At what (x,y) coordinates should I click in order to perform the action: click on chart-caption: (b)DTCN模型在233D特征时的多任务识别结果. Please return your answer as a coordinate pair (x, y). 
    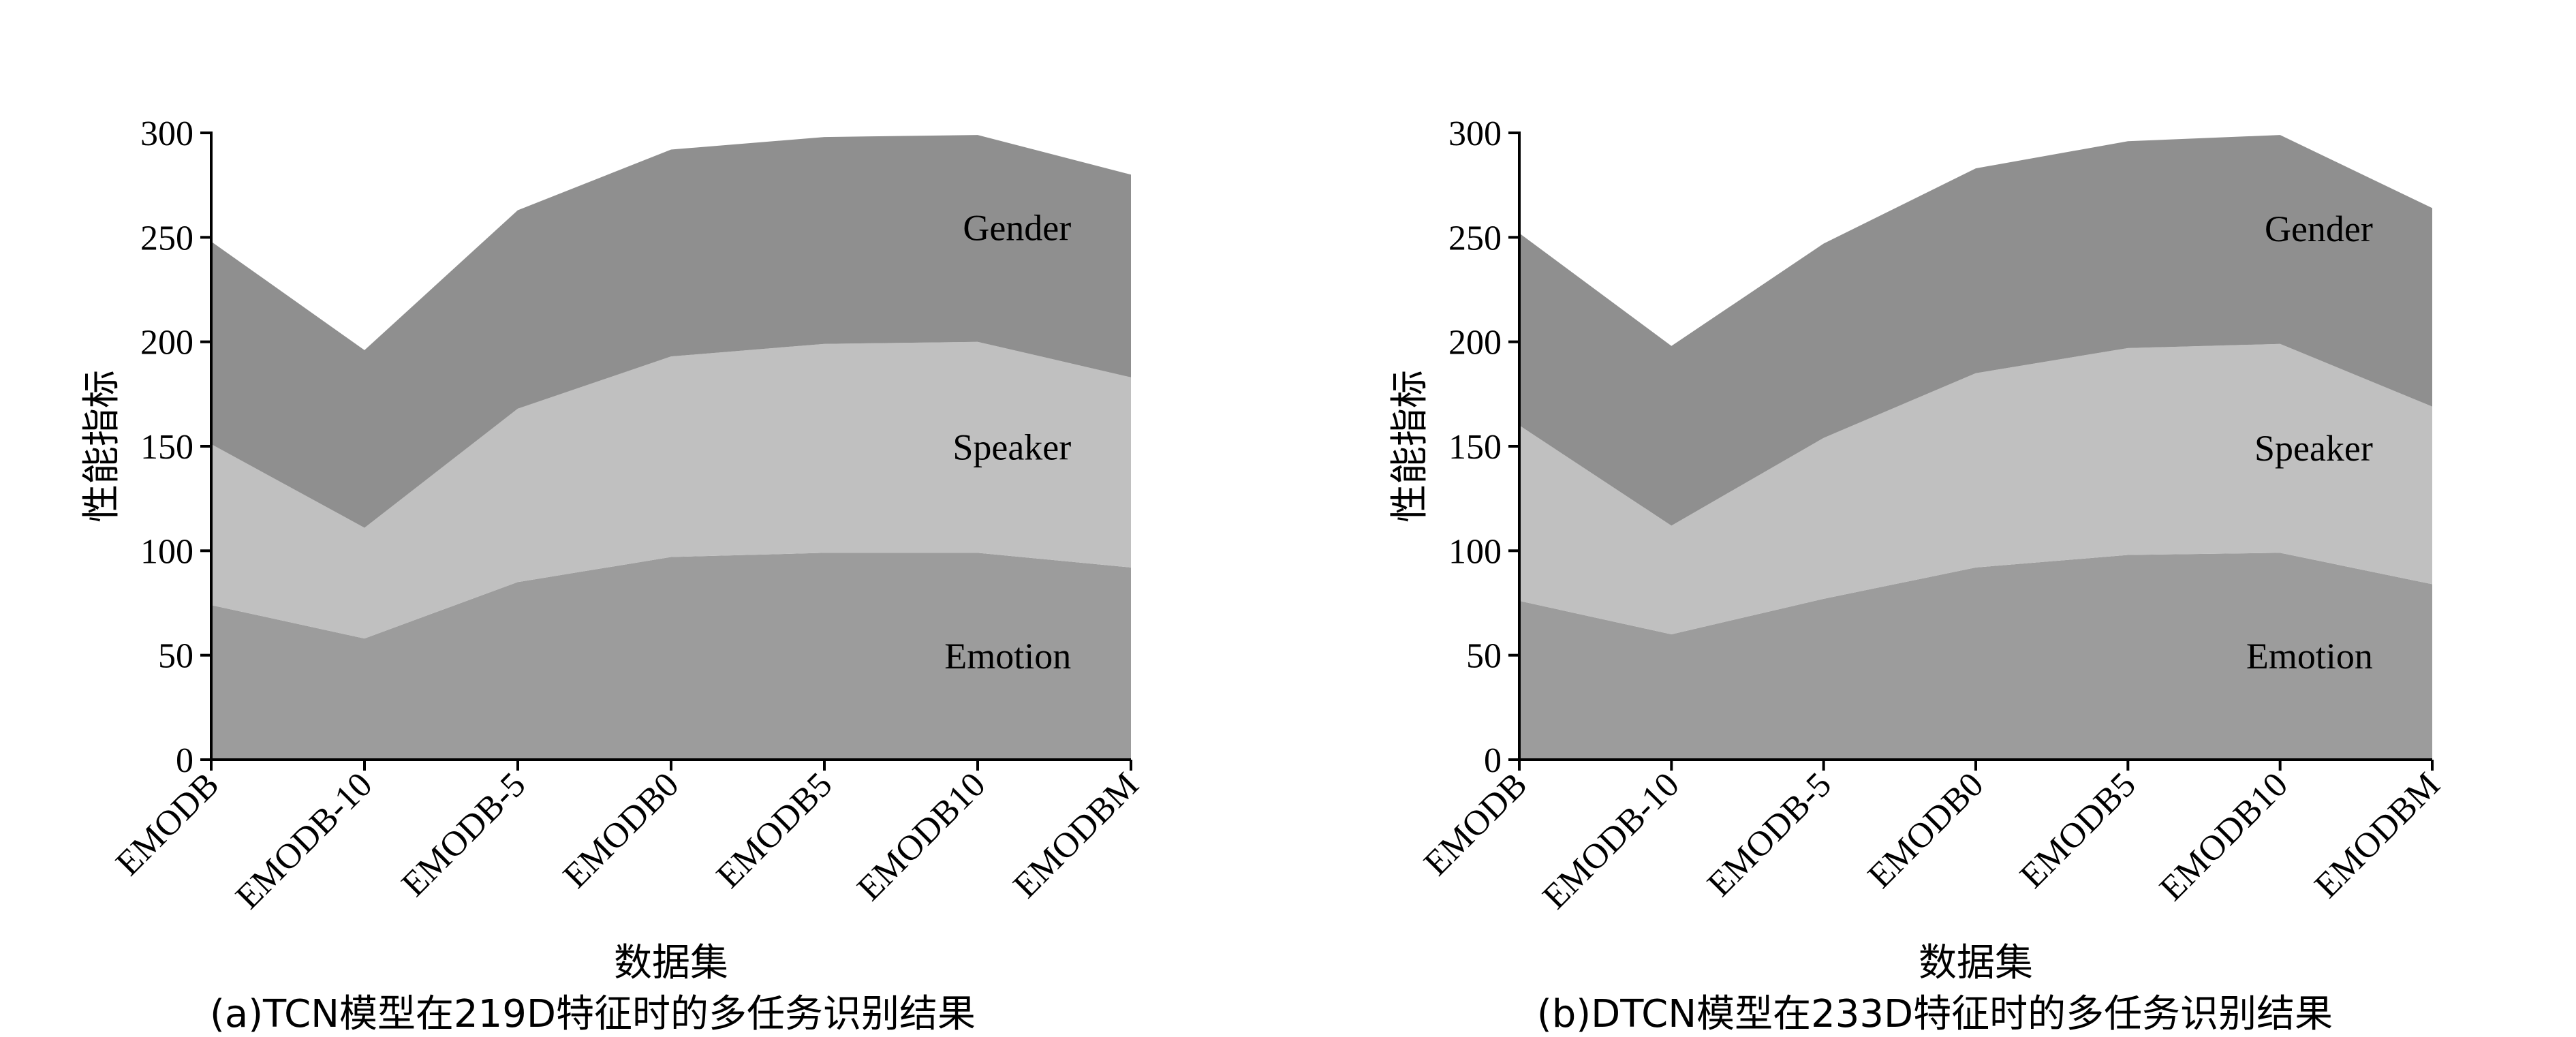
    Looking at the image, I should click on (1935, 1013).